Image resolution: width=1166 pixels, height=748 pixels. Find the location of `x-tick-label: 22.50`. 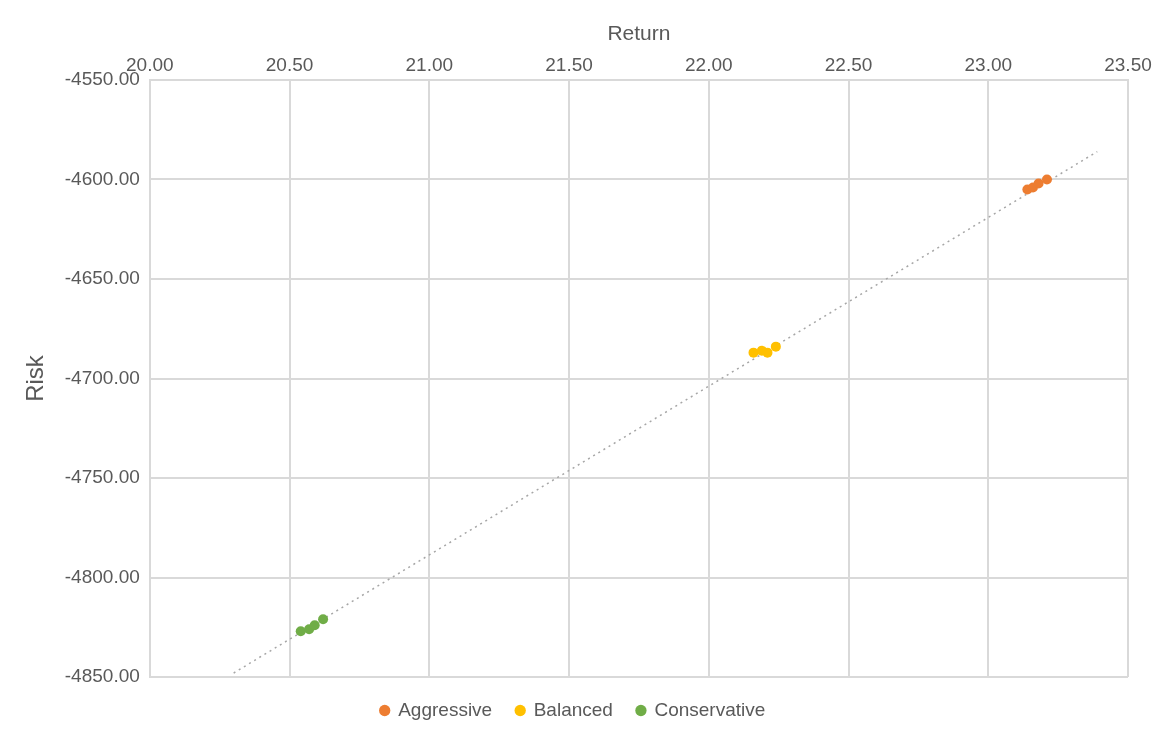

x-tick-label: 22.50 is located at coordinates (848, 64).